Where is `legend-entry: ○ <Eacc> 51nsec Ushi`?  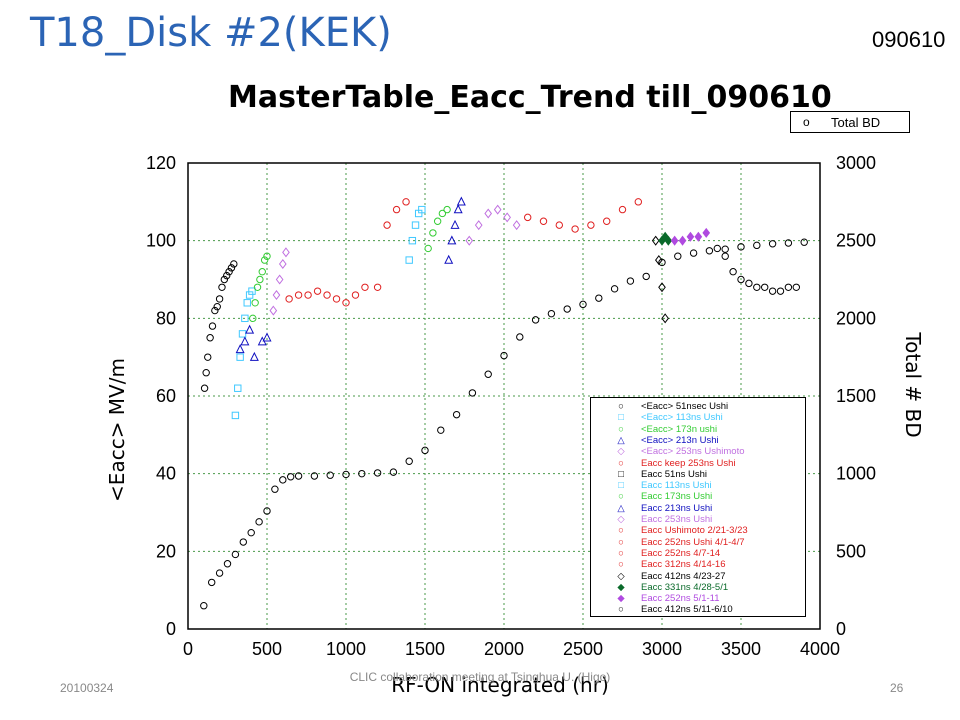
legend-entry: ○ <Eacc> 51nsec Ushi is located at coordinates (698, 406).